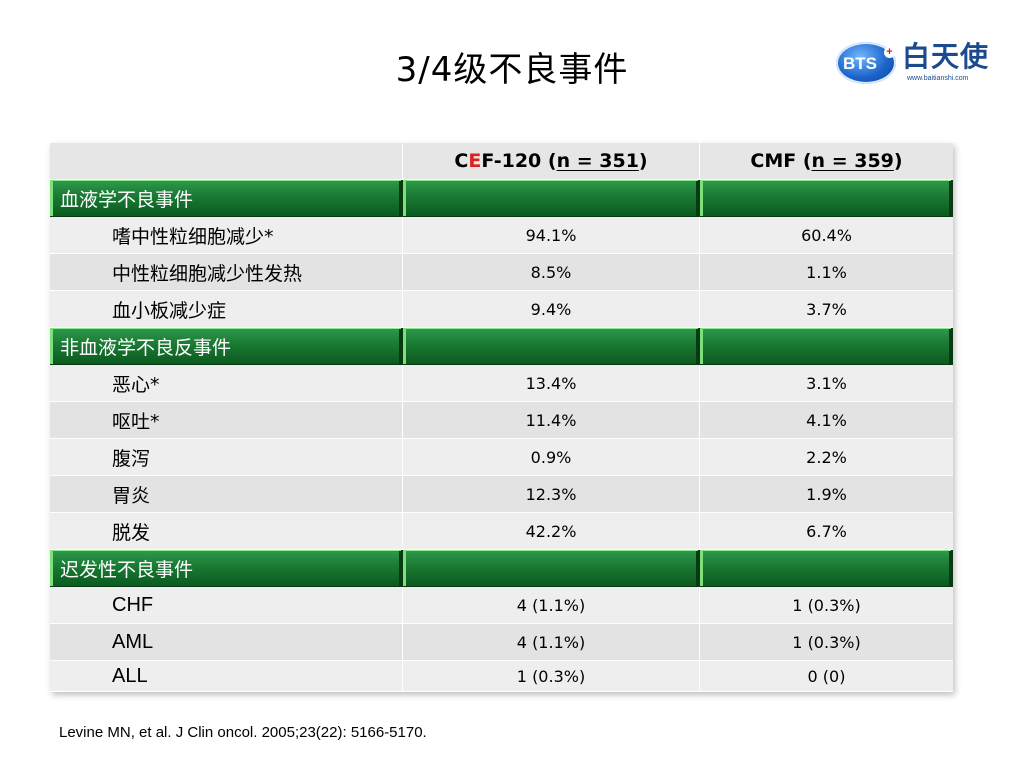 The height and width of the screenshot is (768, 1024). Describe the element at coordinates (551, 457) in the screenshot. I see `cef-value: 0.9%` at that location.